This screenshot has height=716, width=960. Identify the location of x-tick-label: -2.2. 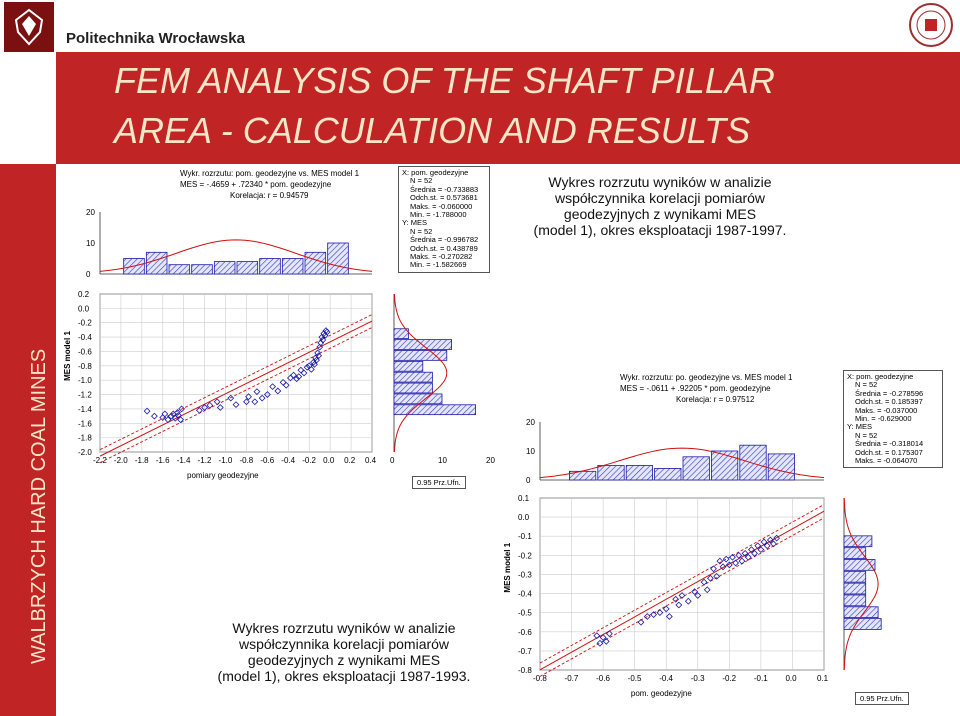
(100, 460).